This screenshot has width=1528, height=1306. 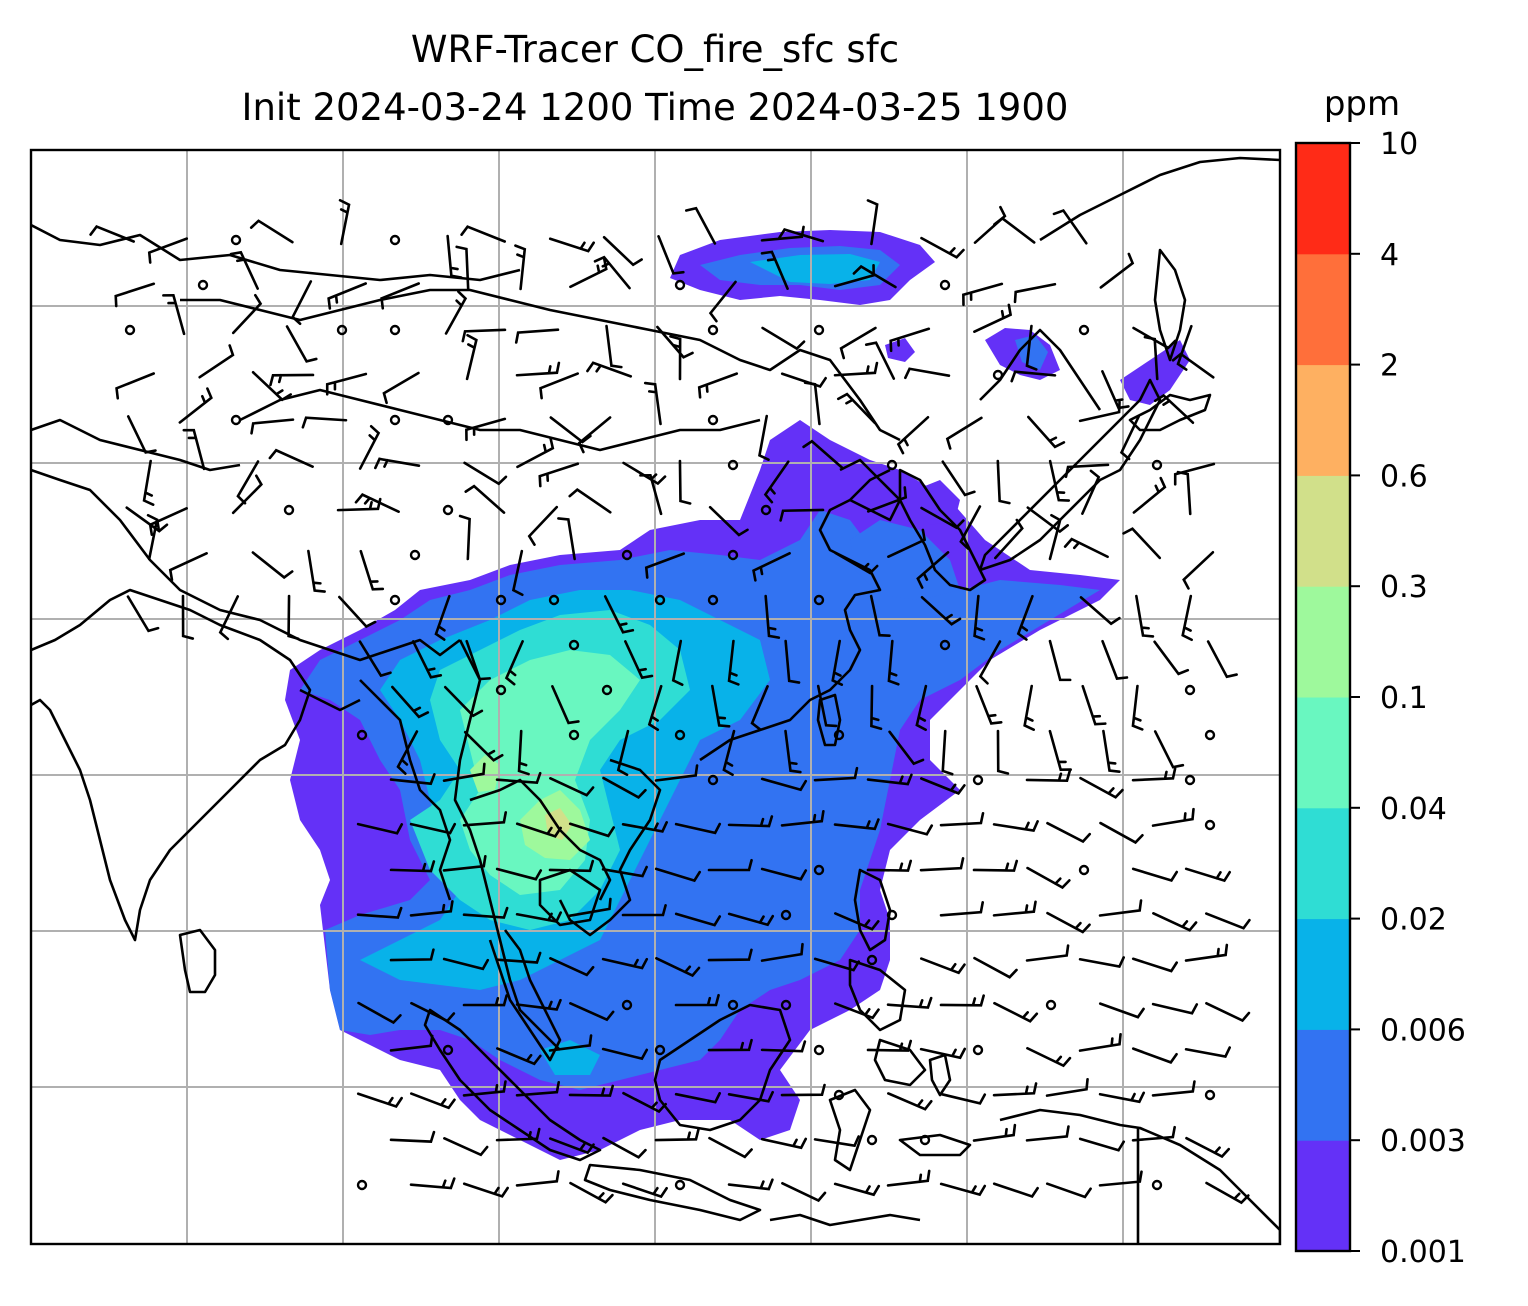 What do you see at coordinates (1139, 1176) in the screenshot?
I see `coast-newguinea` at bounding box center [1139, 1176].